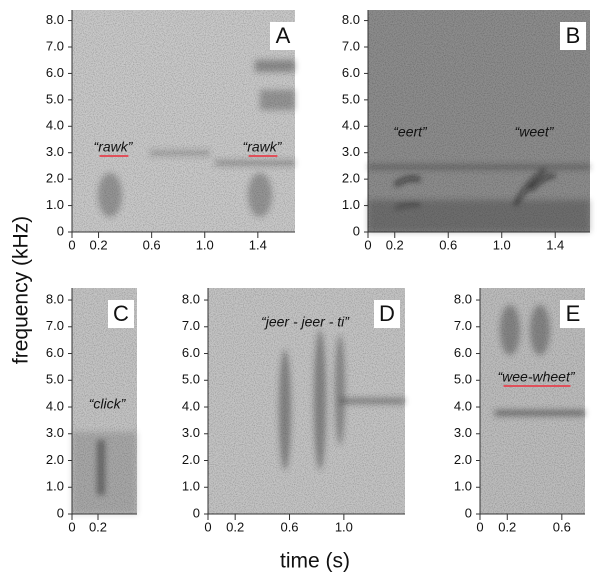 This screenshot has width=600, height=584. What do you see at coordinates (410, 132) in the screenshot?
I see `annotation: “eert”` at bounding box center [410, 132].